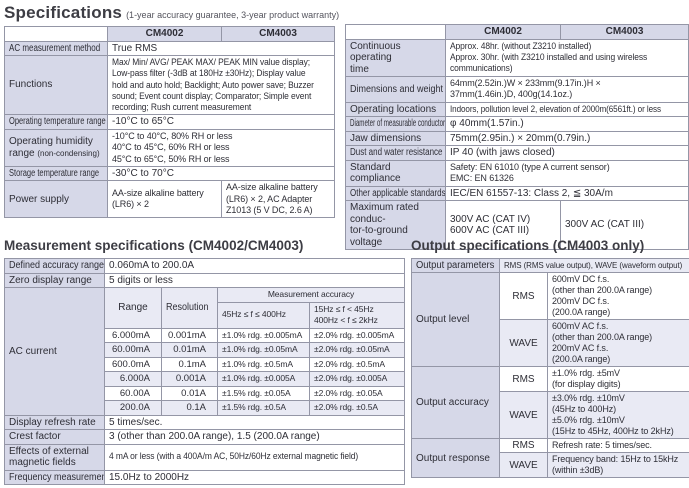 This screenshot has height=488, width=689. What do you see at coordinates (54, 280) in the screenshot?
I see `zero-range-label: Zero display range` at bounding box center [54, 280].